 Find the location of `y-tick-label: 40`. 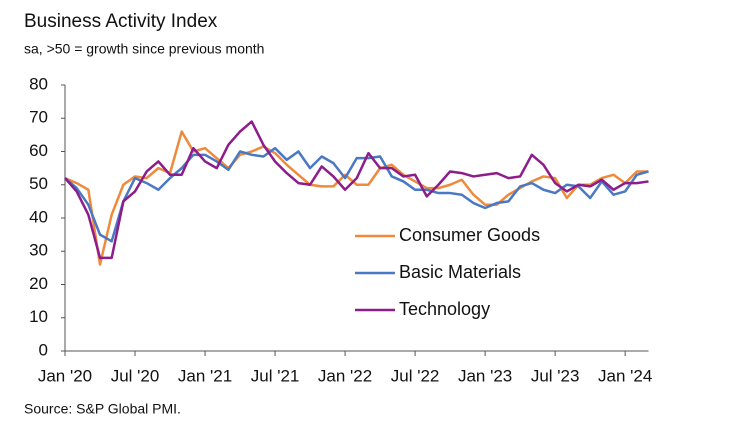

y-tick-label: 40 is located at coordinates (38, 216).